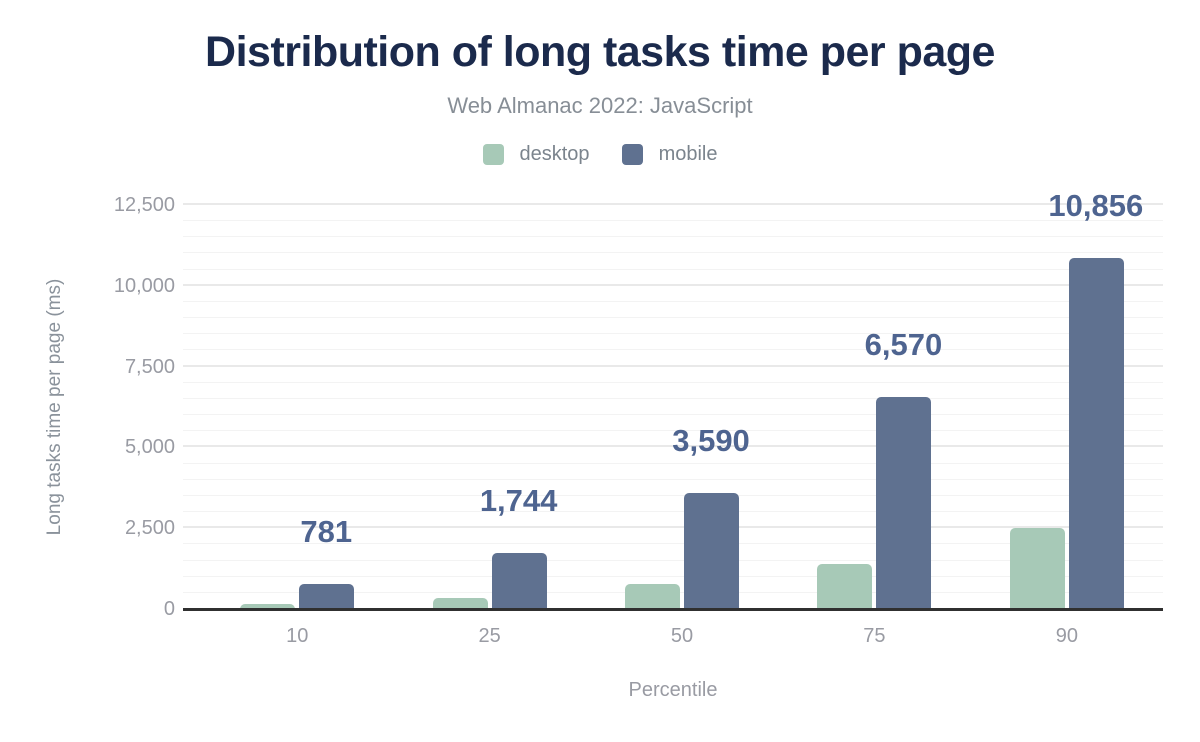 This screenshot has height=742, width=1200. What do you see at coordinates (632, 154) in the screenshot?
I see `legend-swatch-mobile` at bounding box center [632, 154].